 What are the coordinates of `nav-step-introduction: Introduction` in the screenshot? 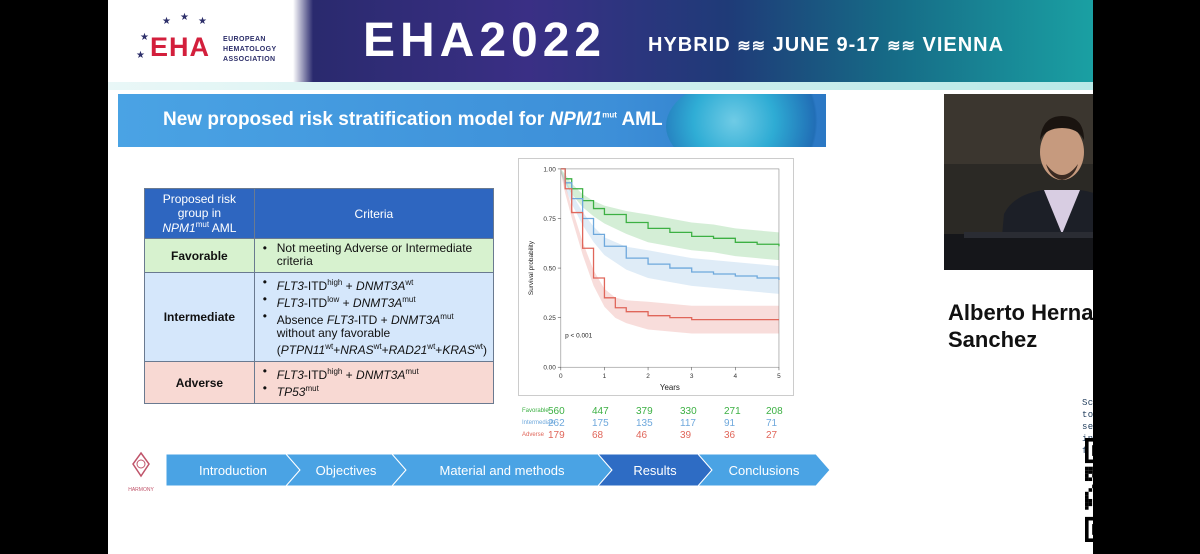 It's located at (233, 470).